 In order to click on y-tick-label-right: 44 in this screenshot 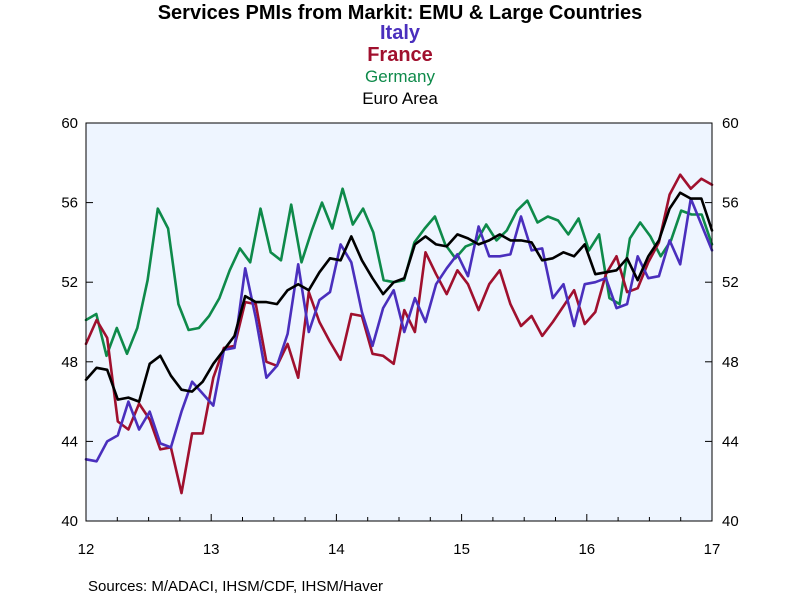, I will do `click(730, 441)`.